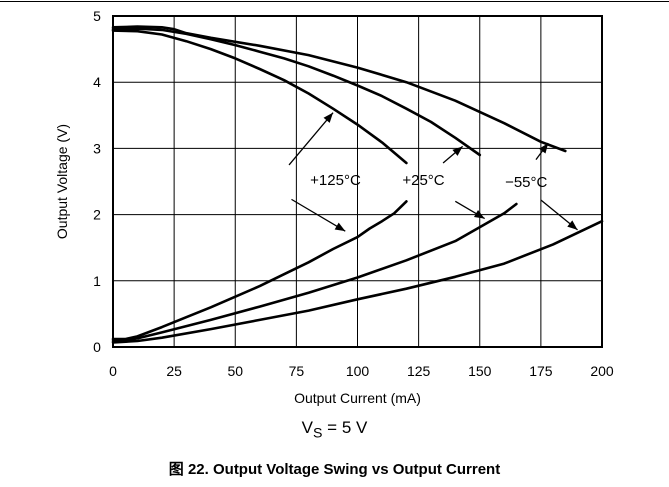 The width and height of the screenshot is (669, 487). Describe the element at coordinates (419, 371) in the screenshot. I see `x-tick-label: 125` at that location.